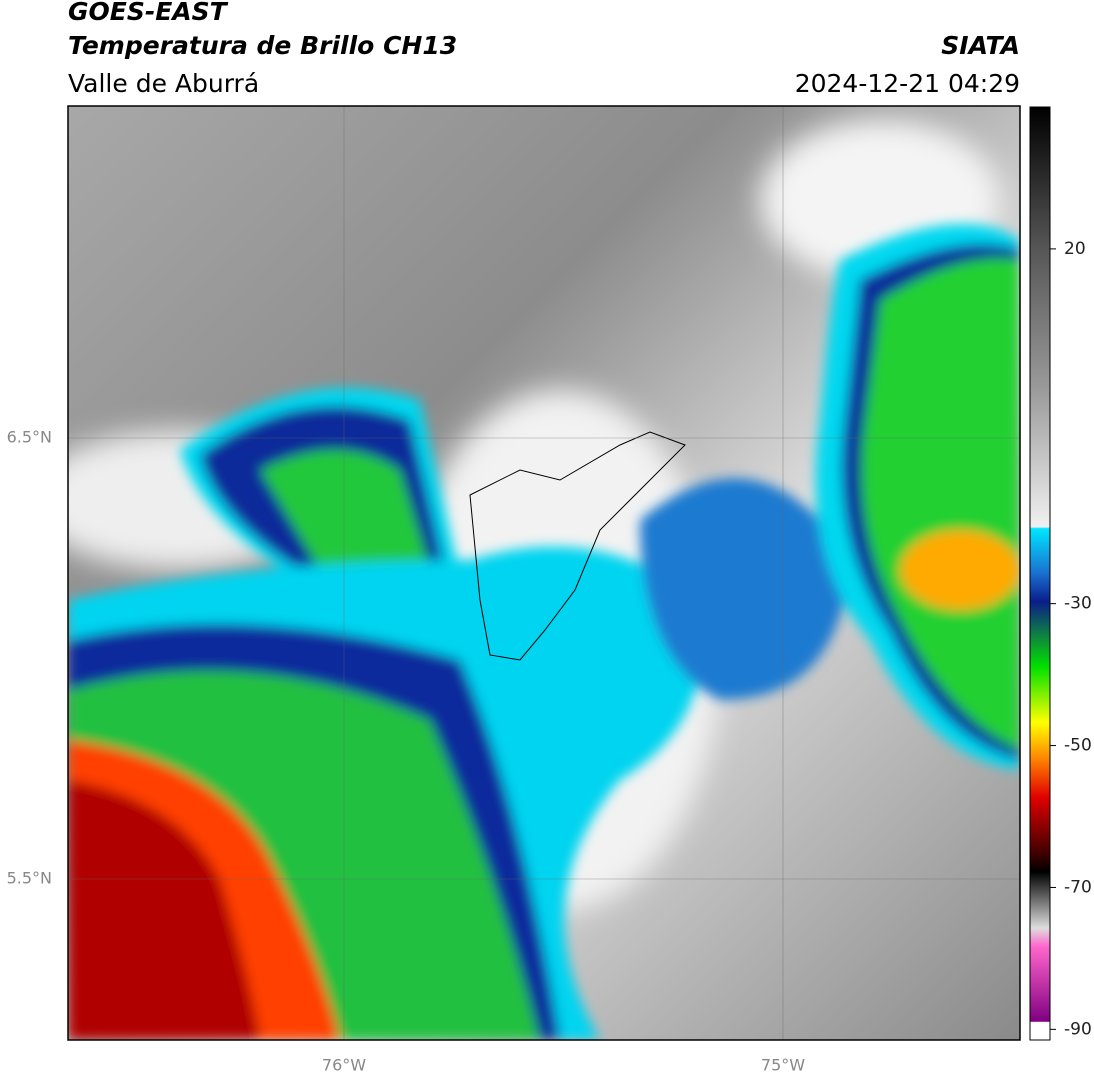  What do you see at coordinates (163, 83) in the screenshot?
I see `region: Valle de Aburrá` at bounding box center [163, 83].